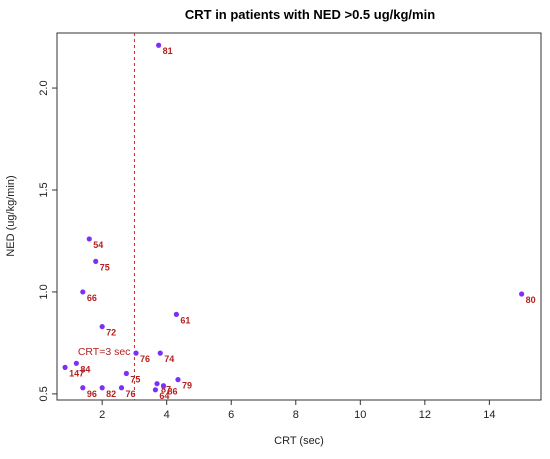 The height and width of the screenshot is (459, 550). What do you see at coordinates (92, 298) in the screenshot?
I see `data-point-label: 66` at bounding box center [92, 298].